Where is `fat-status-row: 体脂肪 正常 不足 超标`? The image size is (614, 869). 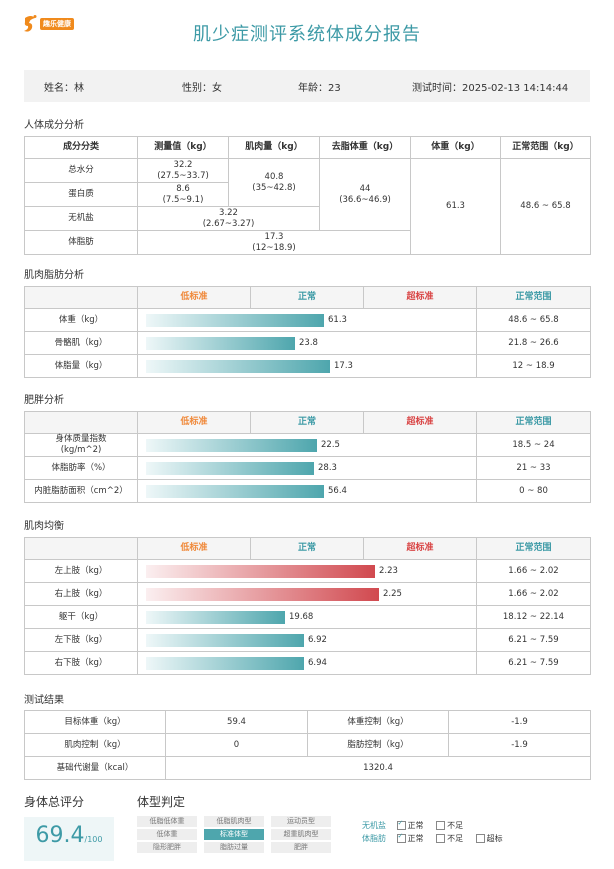 fat-status-row: 体脂肪 正常 不足 超标 is located at coordinates (437, 838).